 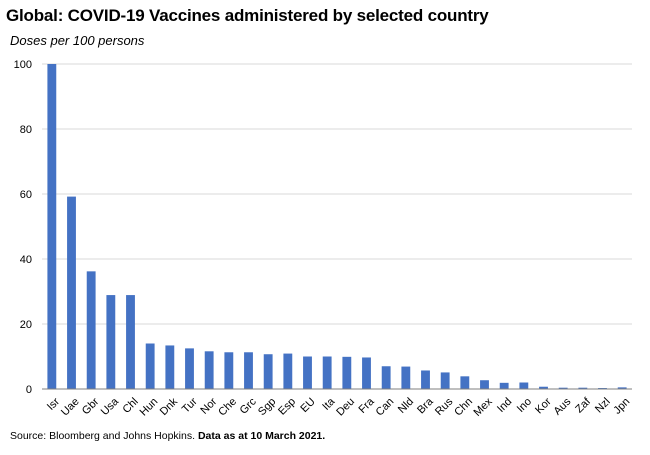 I want to click on x-tick-label-uae: Uae, so click(x=70, y=407).